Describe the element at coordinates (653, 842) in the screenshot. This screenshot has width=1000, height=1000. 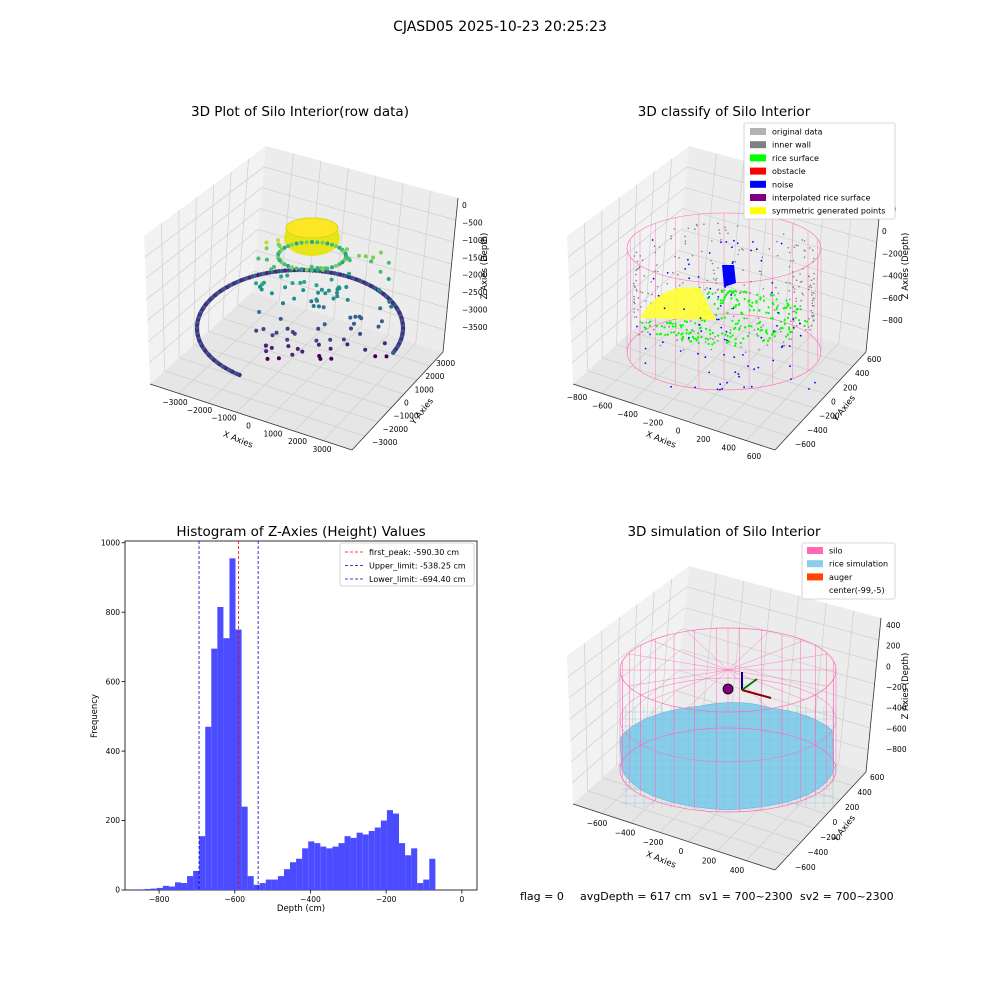
I see `tick-label: −200` at that location.